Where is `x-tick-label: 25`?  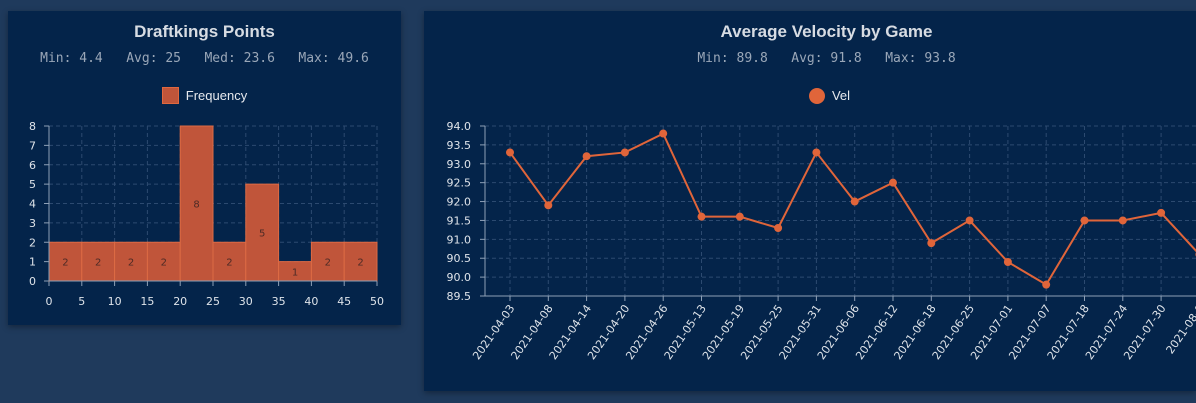
x-tick-label: 25 is located at coordinates (213, 301).